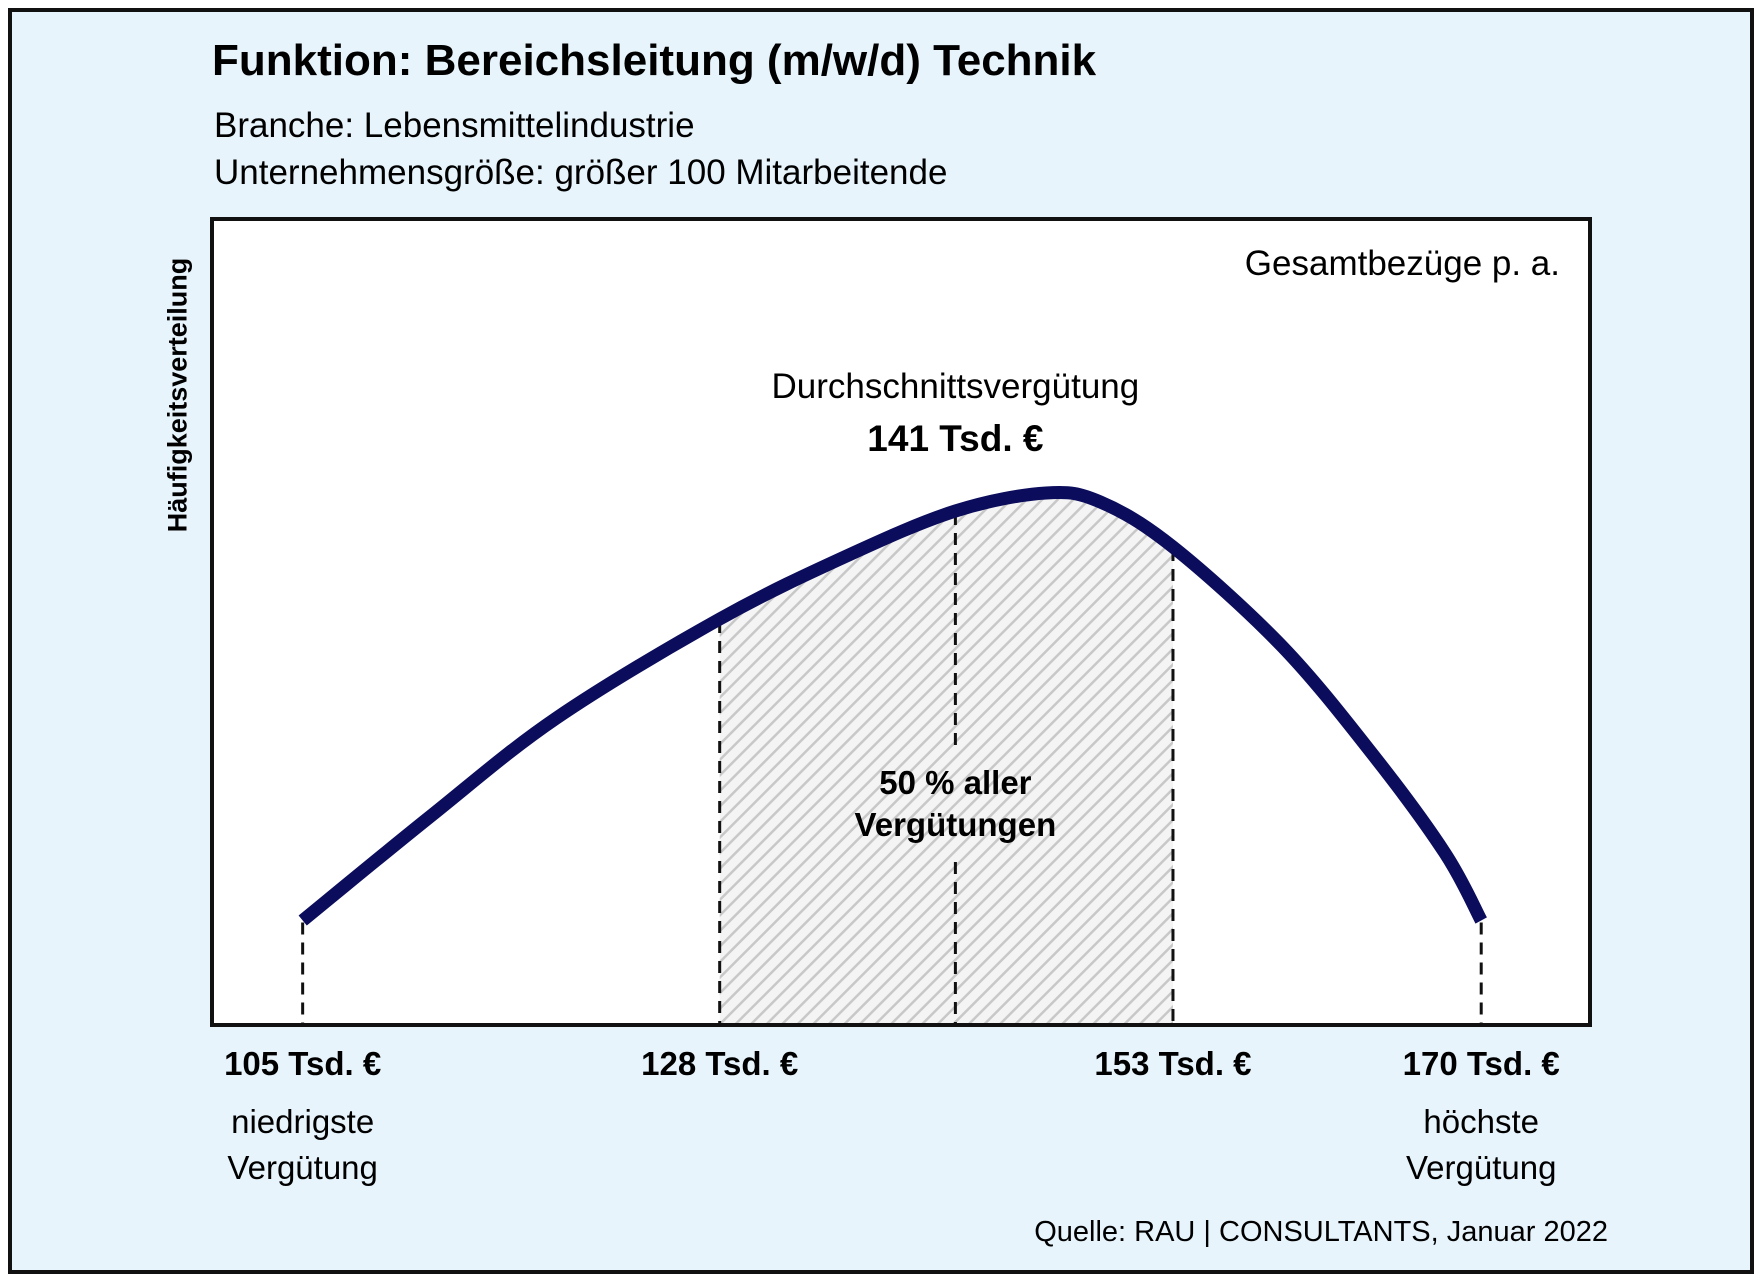 Image resolution: width=1762 pixels, height=1282 pixels. Describe the element at coordinates (719, 1063) in the screenshot. I see `tick-label: 128 Tsd. €` at that location.